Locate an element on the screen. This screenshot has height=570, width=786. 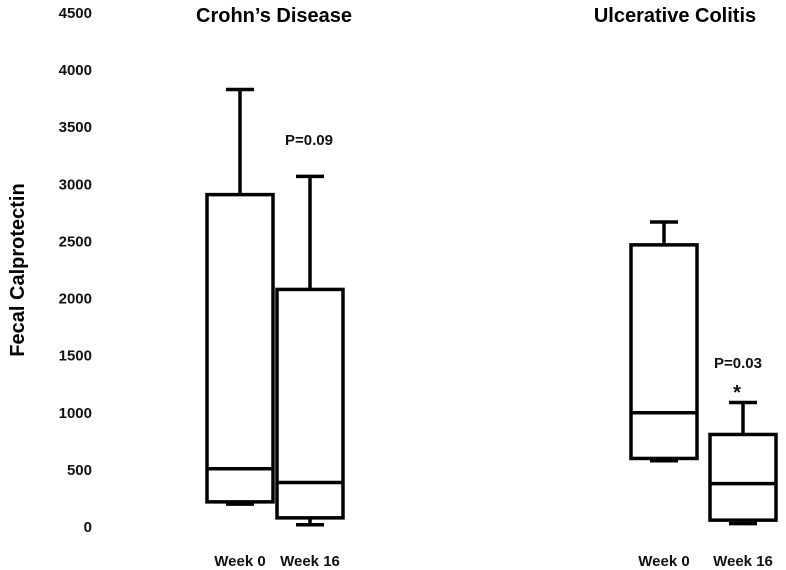
y-tick-label: 4000 is located at coordinates (75, 70).